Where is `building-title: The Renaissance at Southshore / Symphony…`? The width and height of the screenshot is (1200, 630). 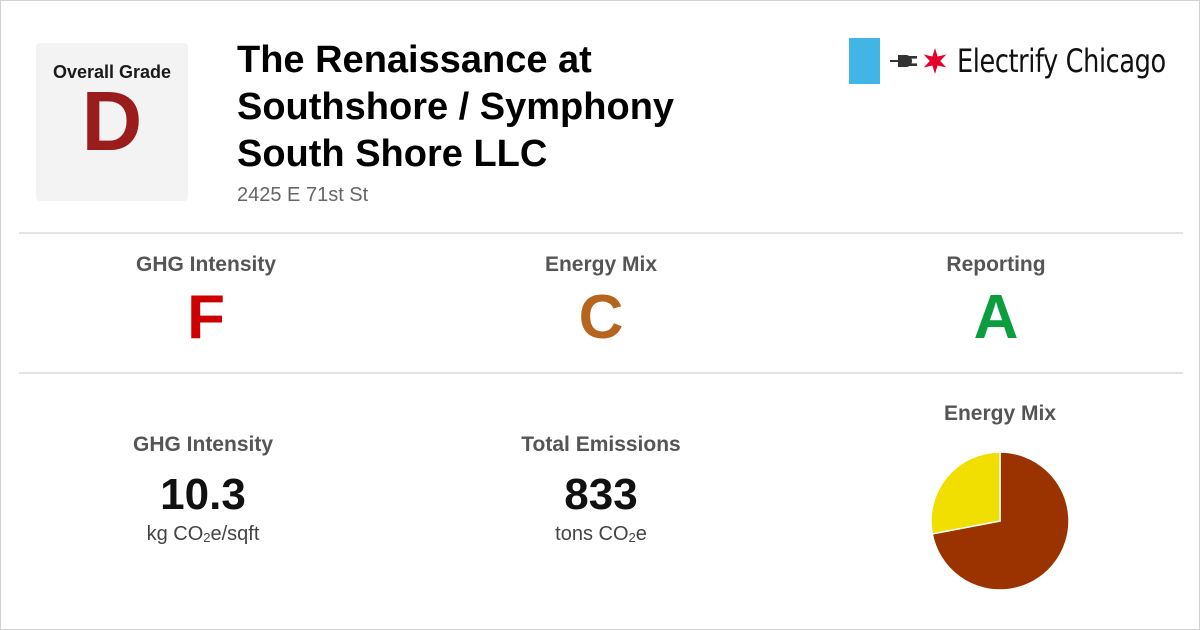
building-title: The Renaissance at Southshore / Symphony… is located at coordinates (456, 107).